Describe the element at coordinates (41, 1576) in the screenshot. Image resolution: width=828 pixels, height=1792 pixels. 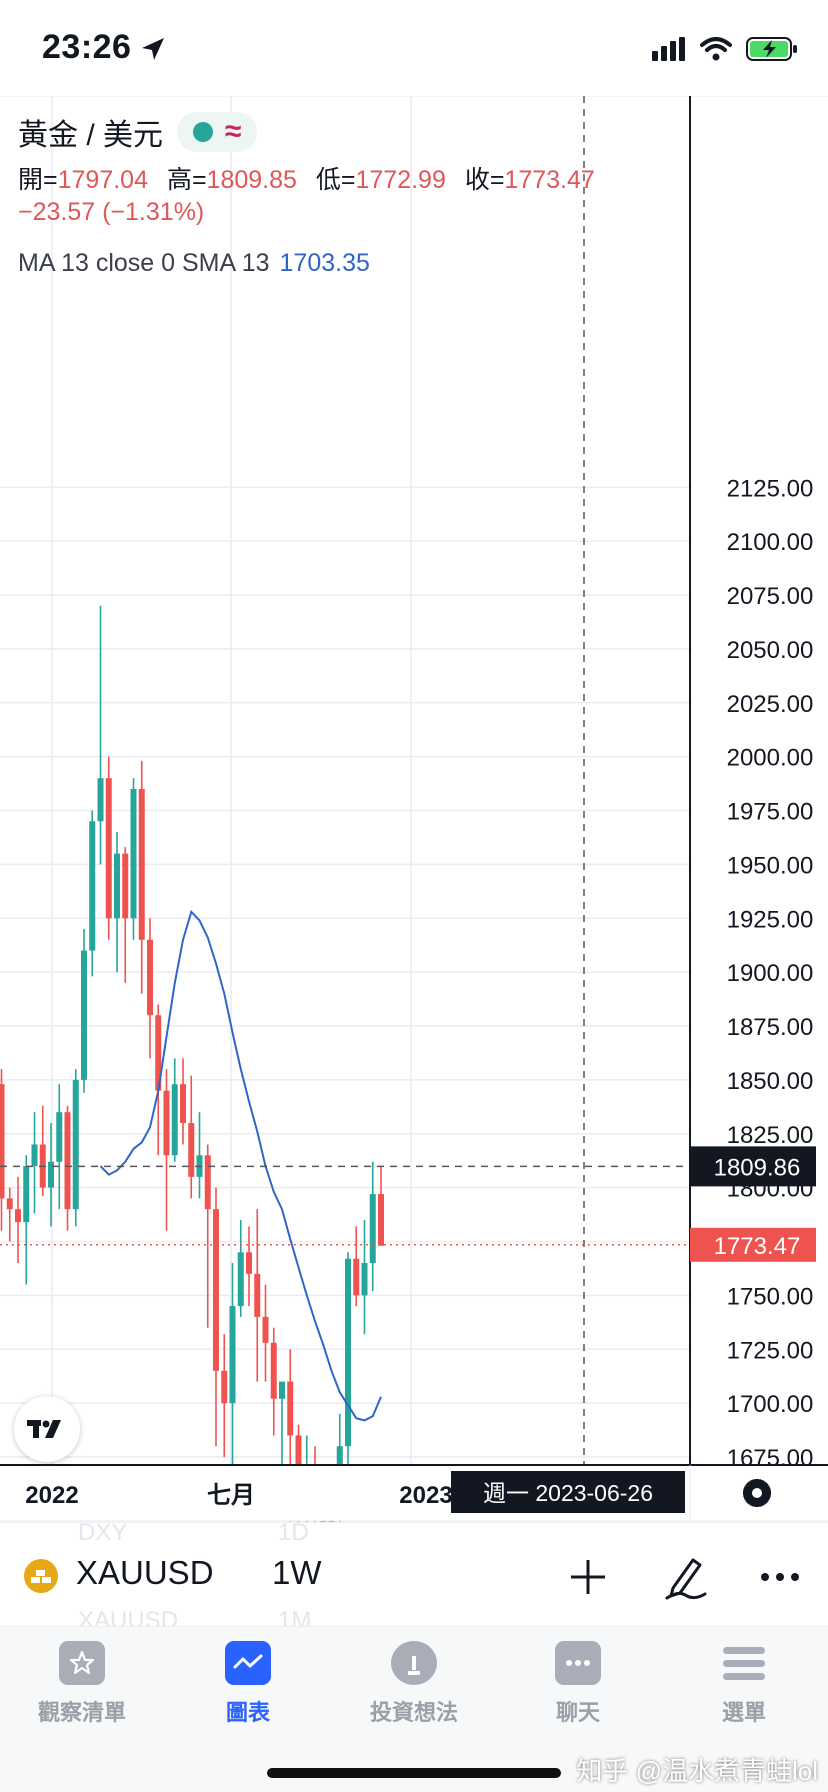
I see `gold-bars-icon` at that location.